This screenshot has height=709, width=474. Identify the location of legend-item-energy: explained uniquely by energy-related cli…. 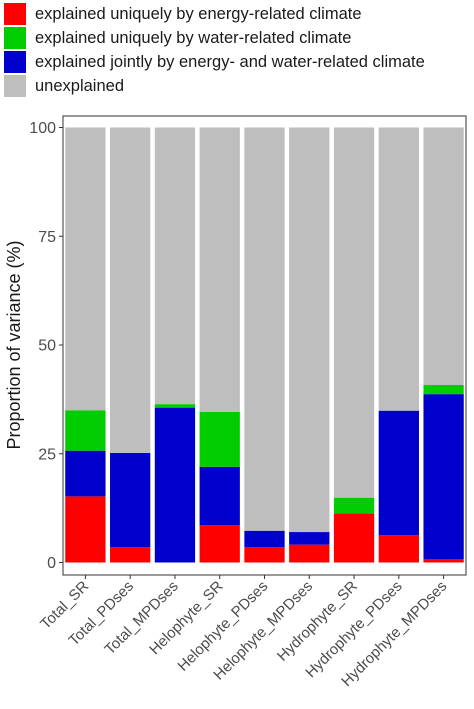
(214, 14).